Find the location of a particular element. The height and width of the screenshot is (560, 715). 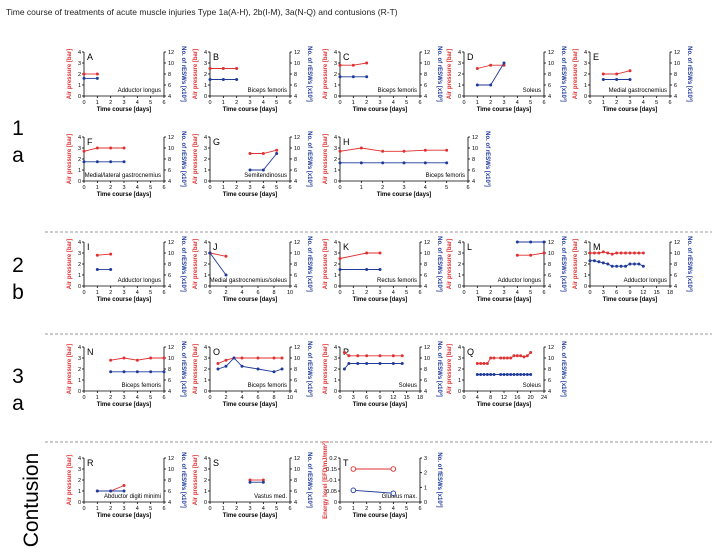

panel-letter: P is located at coordinates (346, 352).